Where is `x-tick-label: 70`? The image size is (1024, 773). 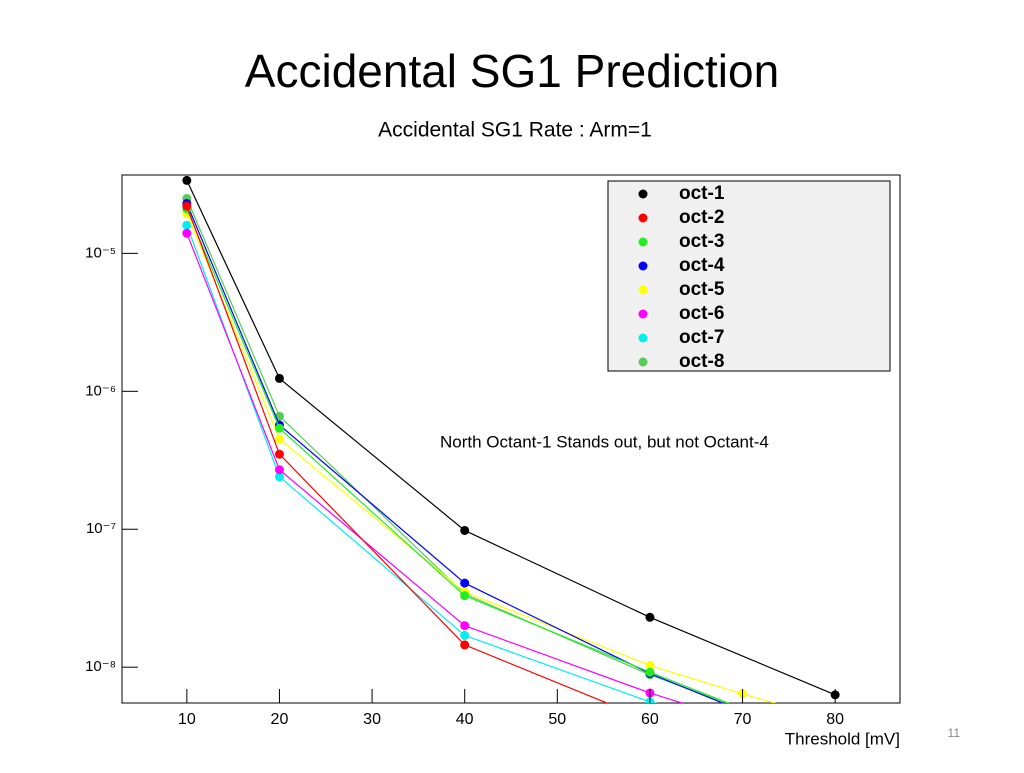 x-tick-label: 70 is located at coordinates (743, 719).